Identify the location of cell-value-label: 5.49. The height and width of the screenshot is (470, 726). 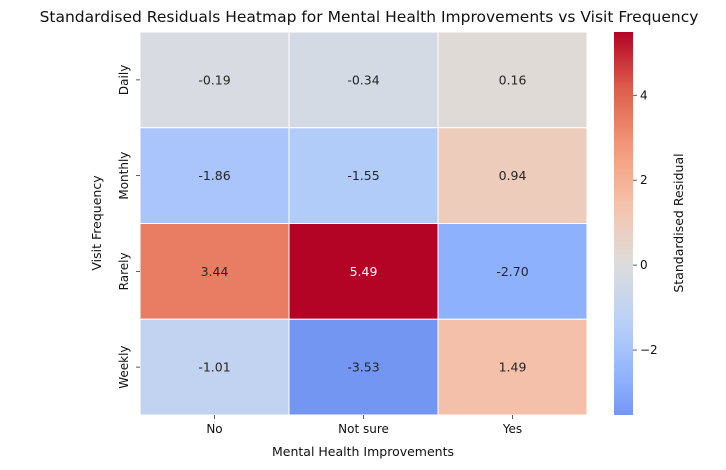
(364, 271).